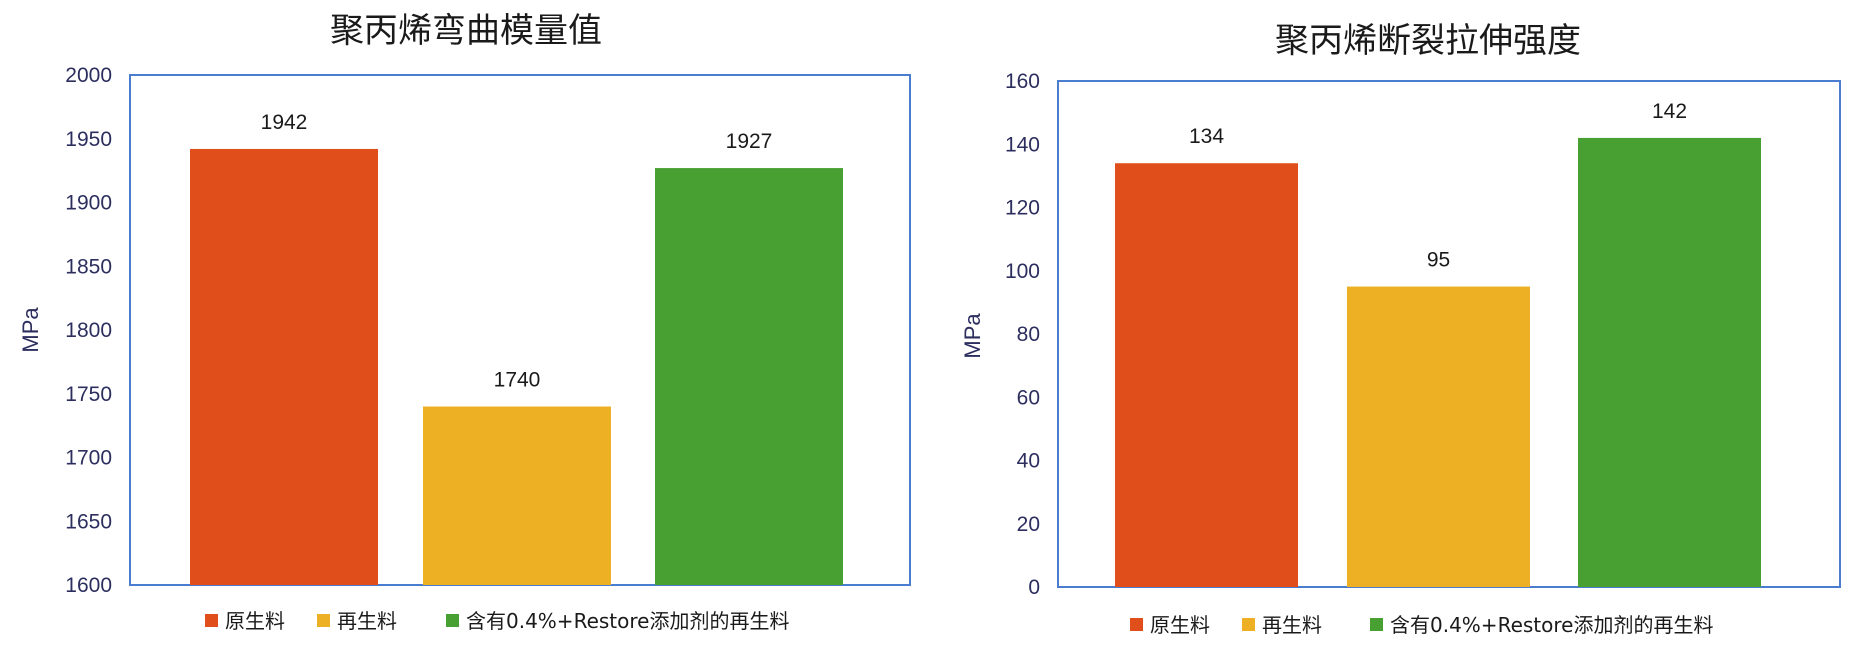  I want to click on data-label: 134, so click(1206, 136).